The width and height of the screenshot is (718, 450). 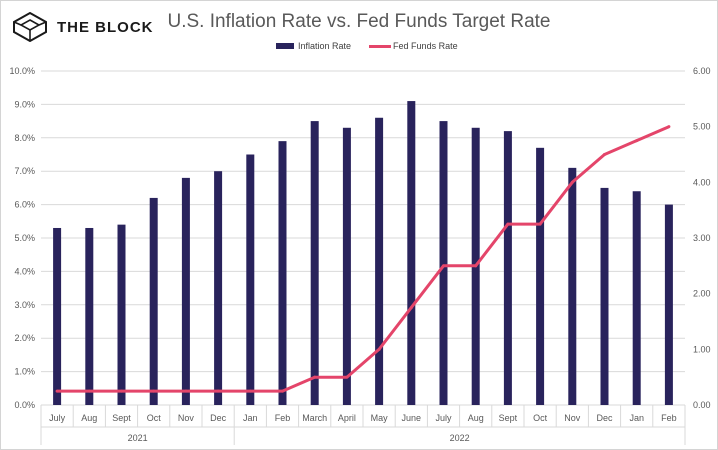 I want to click on right-axis-tick-label: 6.00, so click(x=702, y=71).